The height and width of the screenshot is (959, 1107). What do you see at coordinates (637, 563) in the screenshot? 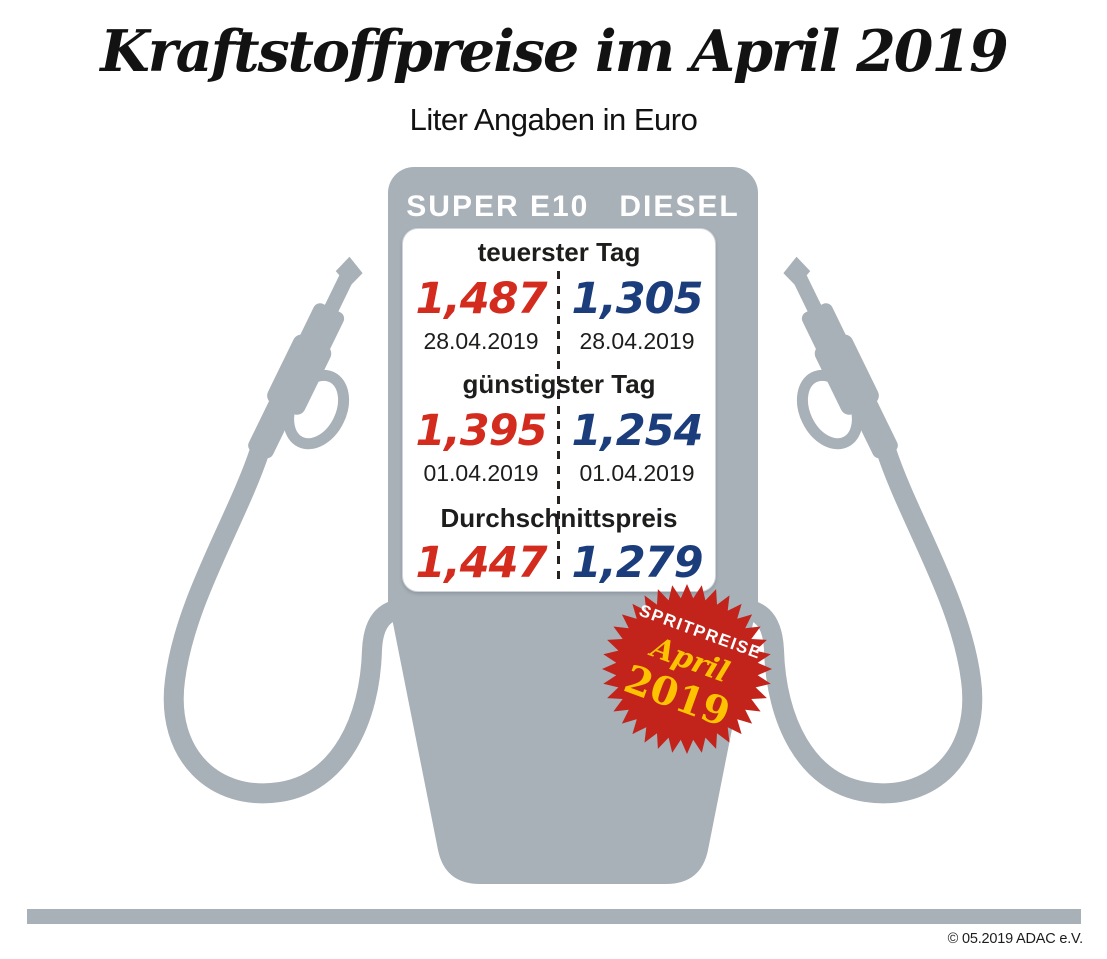
I see `diesel-price-avg: 1,279` at bounding box center [637, 563].